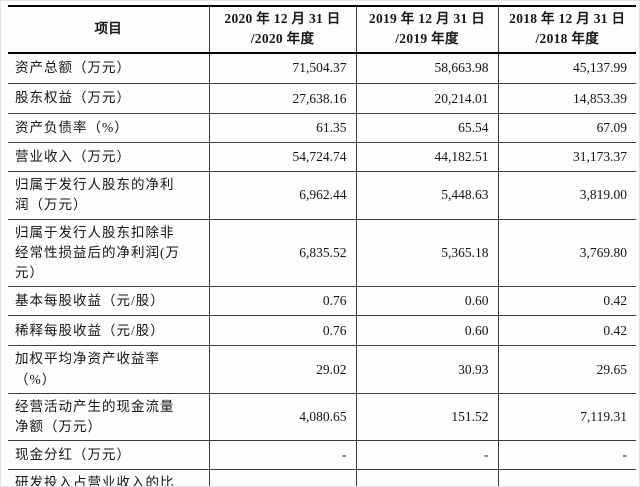 This screenshot has height=487, width=640. I want to click on row-label: 归属于发行人股东扣除非 经常性损益后的净利润(万 元）, so click(97, 252).